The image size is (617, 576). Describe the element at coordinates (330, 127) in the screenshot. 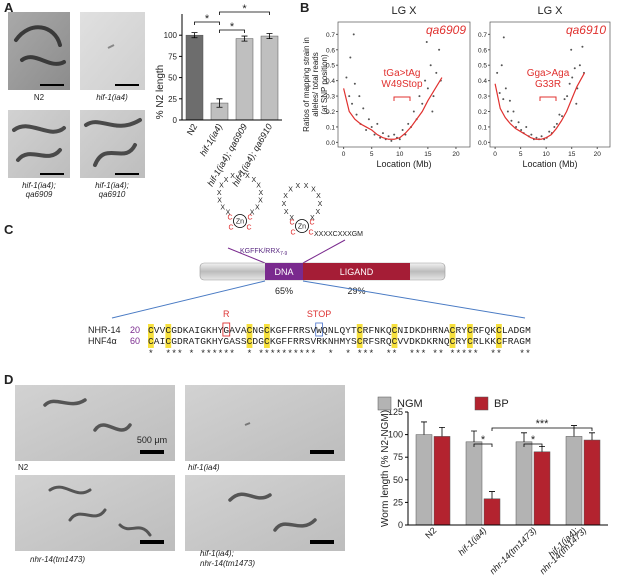

I see `y-tick-label: 0.1` at that location.